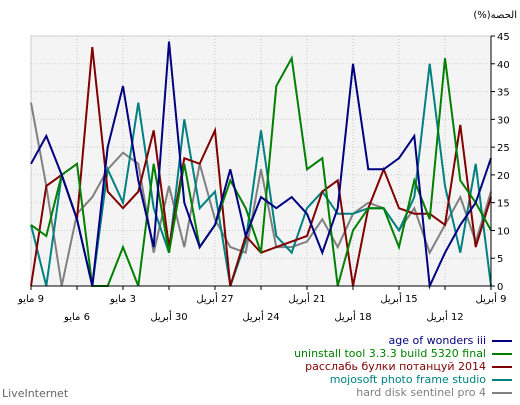 This screenshot has width=520, height=405. Describe the element at coordinates (444, 316) in the screenshot. I see `x-tick-label: 12 أبريل` at that location.